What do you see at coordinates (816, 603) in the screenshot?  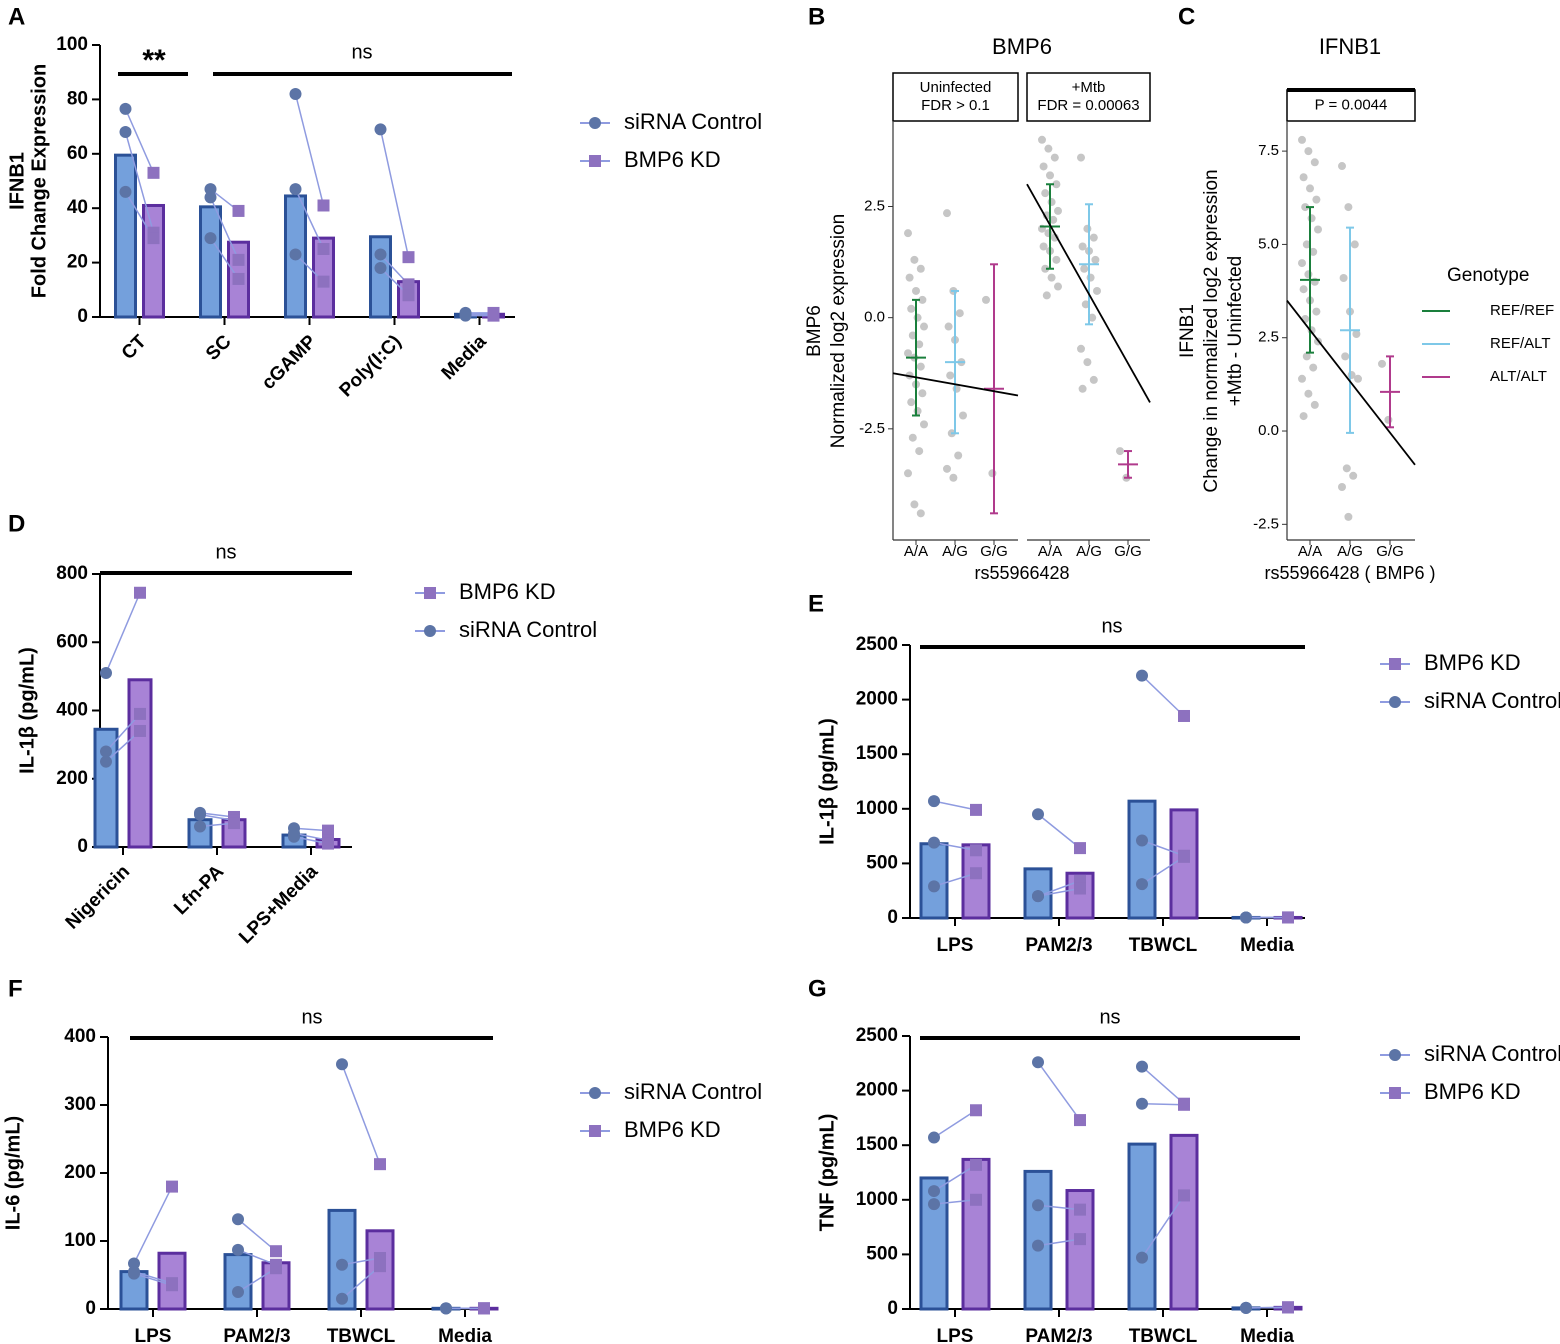 I see `panel-letter: E` at bounding box center [816, 603].